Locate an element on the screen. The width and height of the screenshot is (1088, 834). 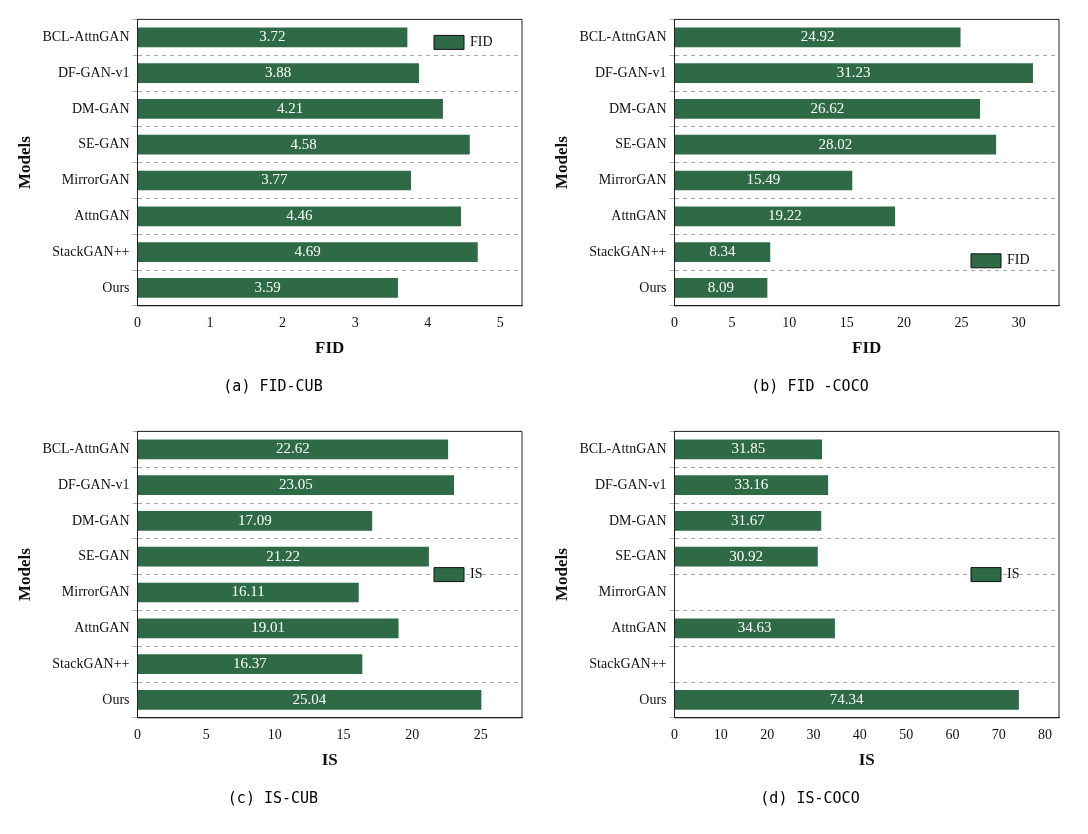
x-tick-label: 40 is located at coordinates (859, 734).